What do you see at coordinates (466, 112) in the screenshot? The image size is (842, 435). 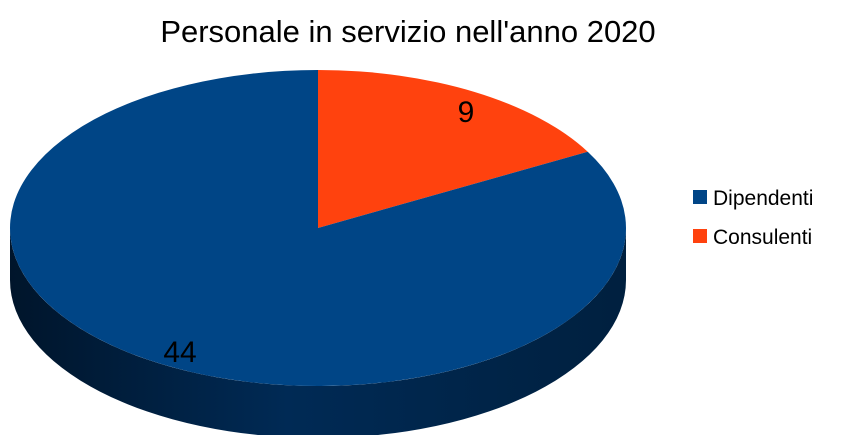 I see `data-label-consulenti: 9` at bounding box center [466, 112].